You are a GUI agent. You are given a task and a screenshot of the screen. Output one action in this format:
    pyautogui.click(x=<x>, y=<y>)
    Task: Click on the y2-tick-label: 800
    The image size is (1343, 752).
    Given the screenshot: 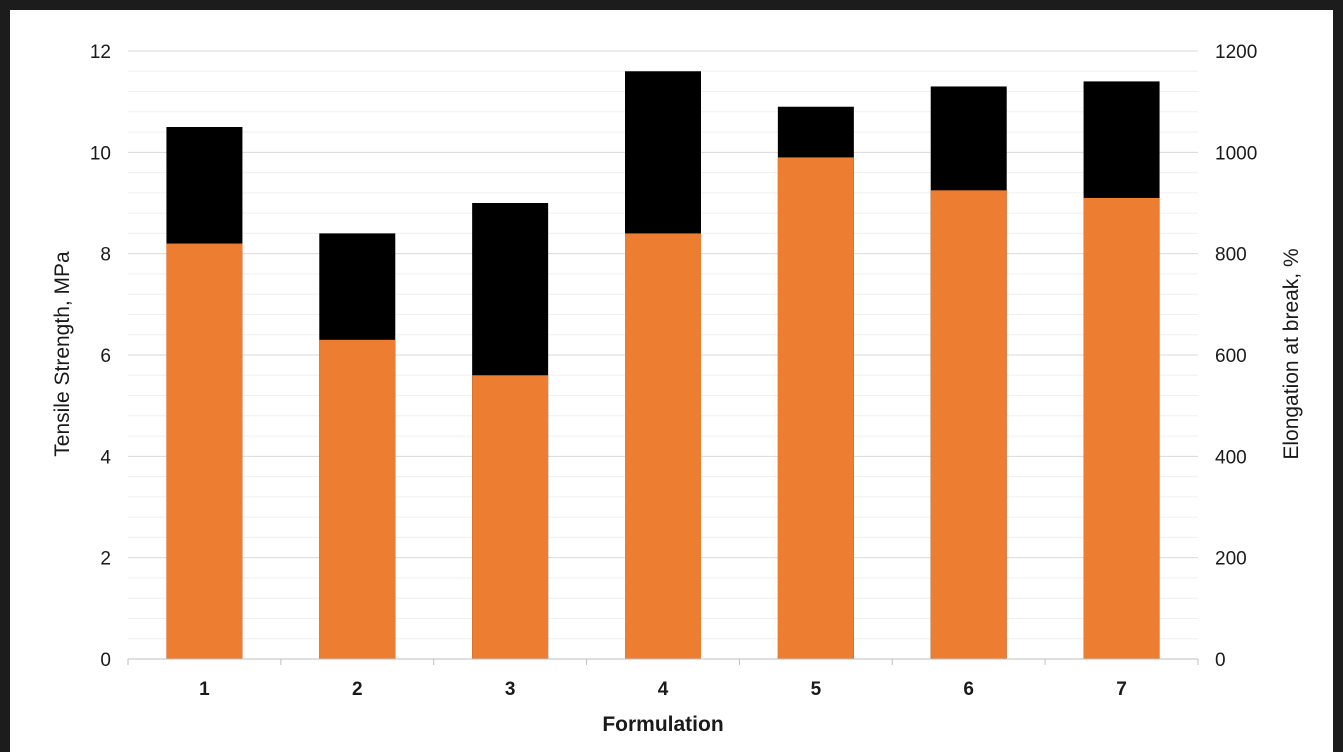 What is the action you would take?
    pyautogui.click(x=1231, y=255)
    